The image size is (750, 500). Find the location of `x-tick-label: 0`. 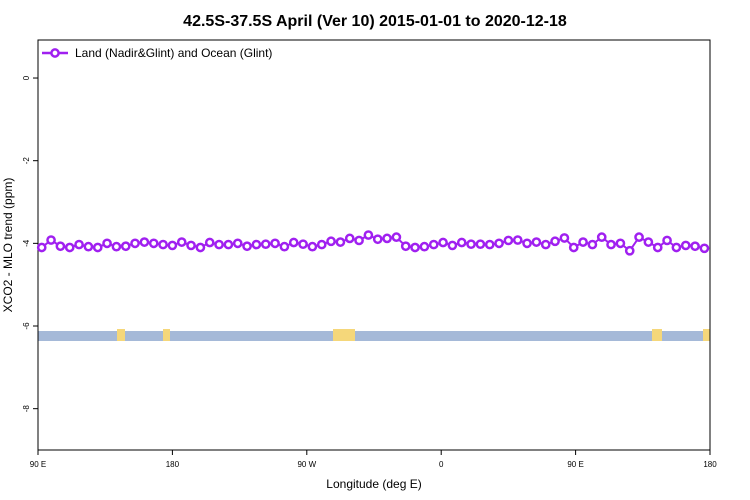

x-tick-label: 0 is located at coordinates (441, 464).